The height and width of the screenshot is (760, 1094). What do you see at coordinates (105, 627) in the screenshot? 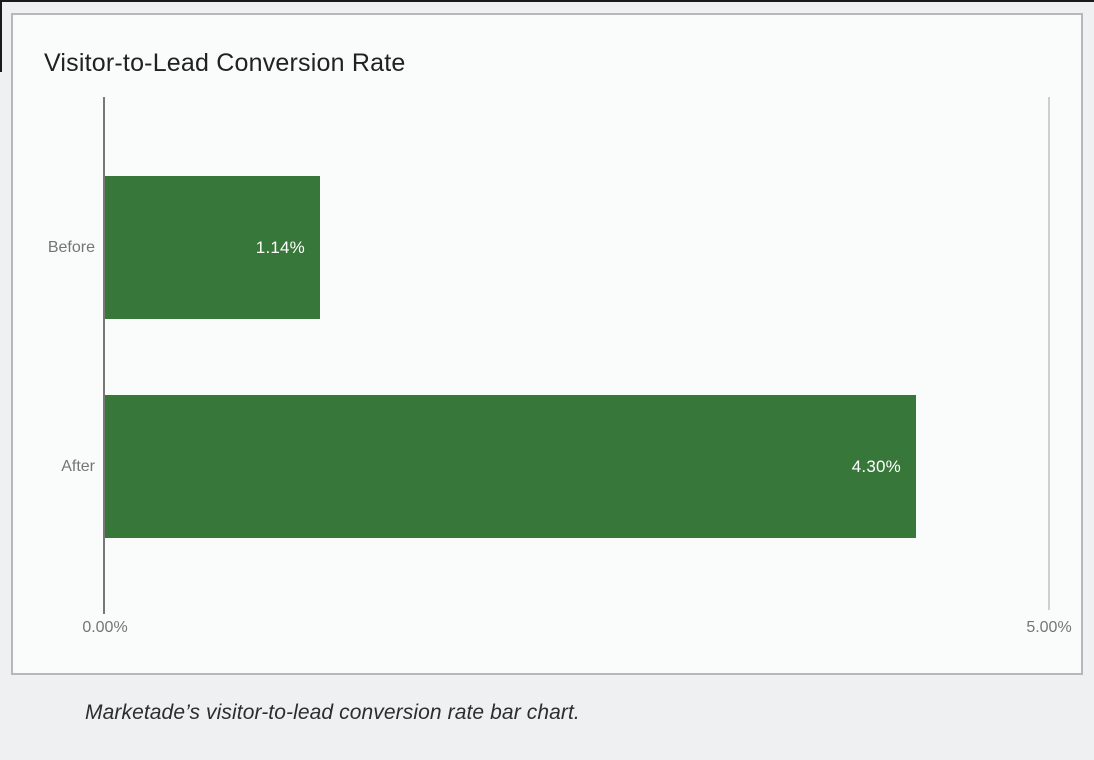
I see `x-tick-label-min: 0.00%` at bounding box center [105, 627].